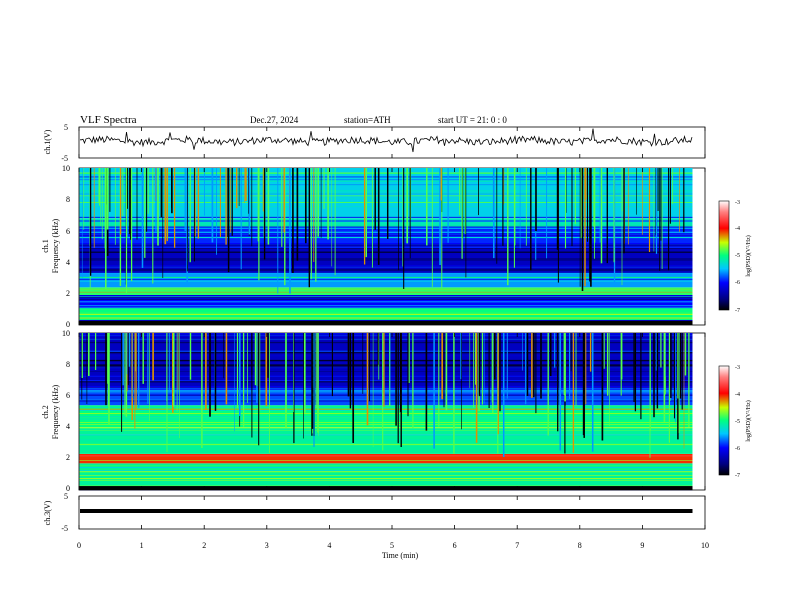  What do you see at coordinates (68, 426) in the screenshot?
I see `ch2-ytick-4: 4` at bounding box center [68, 426].